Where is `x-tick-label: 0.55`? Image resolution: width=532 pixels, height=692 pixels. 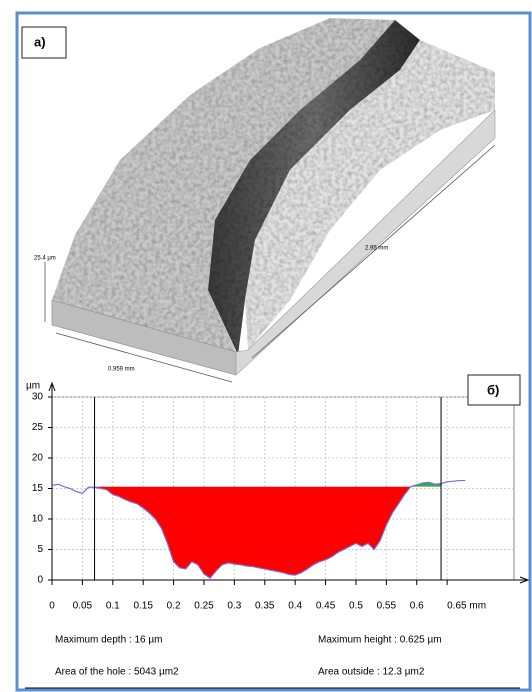
x-tick-label: 0.55 is located at coordinates (387, 606).